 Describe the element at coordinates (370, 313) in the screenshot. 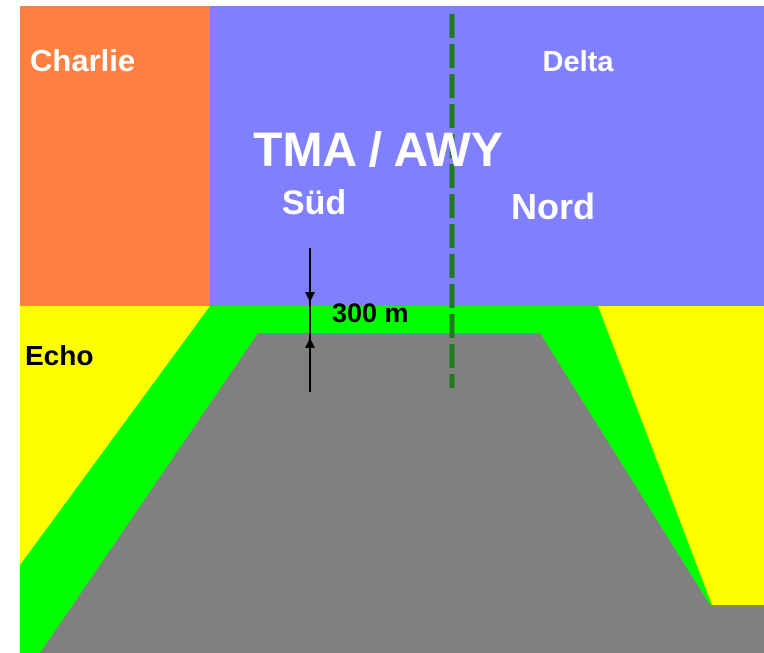

I see `separation-label: 300 m` at that location.